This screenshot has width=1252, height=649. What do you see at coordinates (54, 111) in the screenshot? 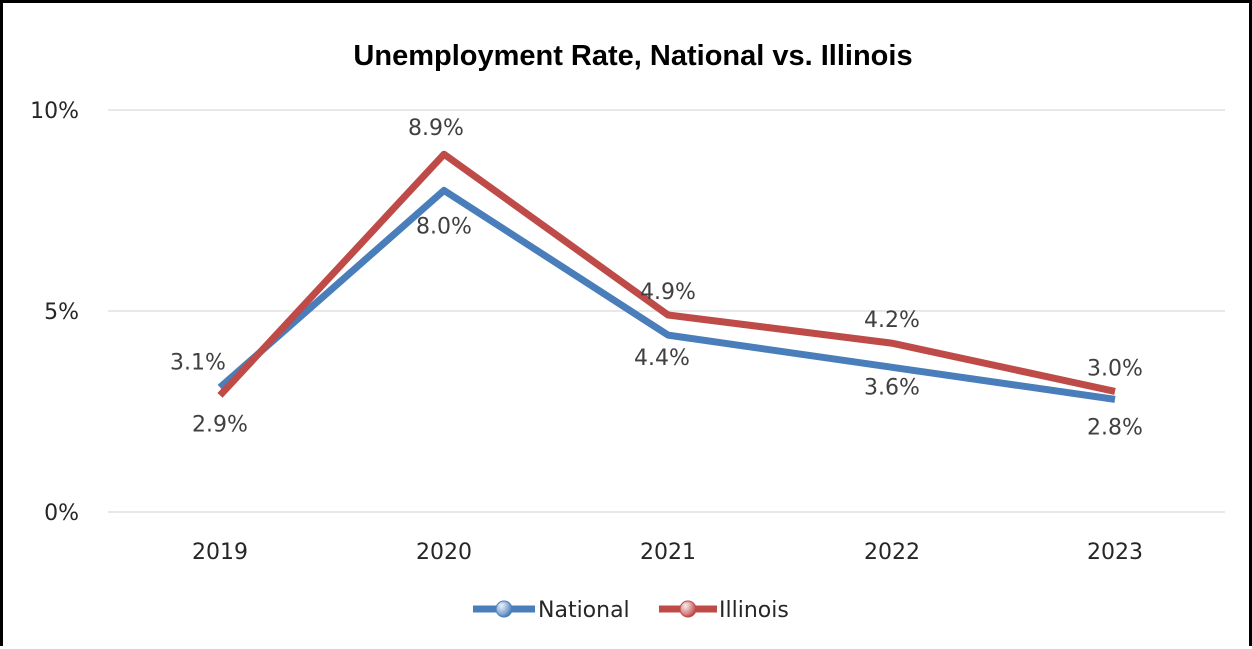
I see `y-tick-label: 10%` at bounding box center [54, 111].